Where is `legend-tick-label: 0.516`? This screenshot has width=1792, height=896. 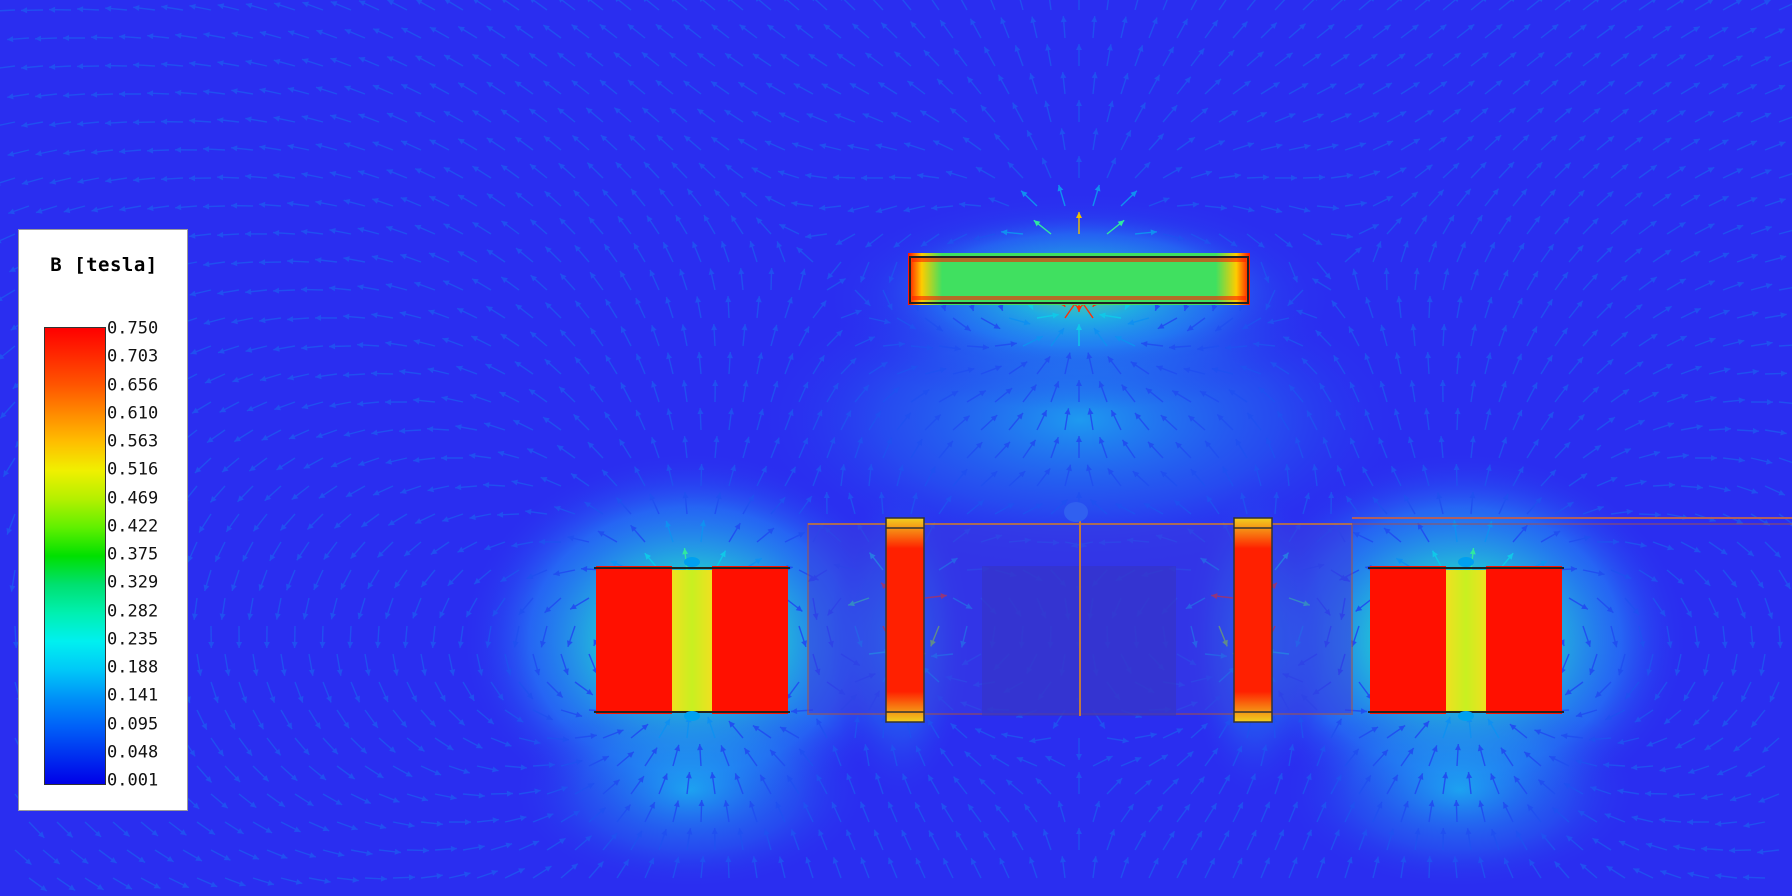 legend-tick-label: 0.516 is located at coordinates (133, 469).